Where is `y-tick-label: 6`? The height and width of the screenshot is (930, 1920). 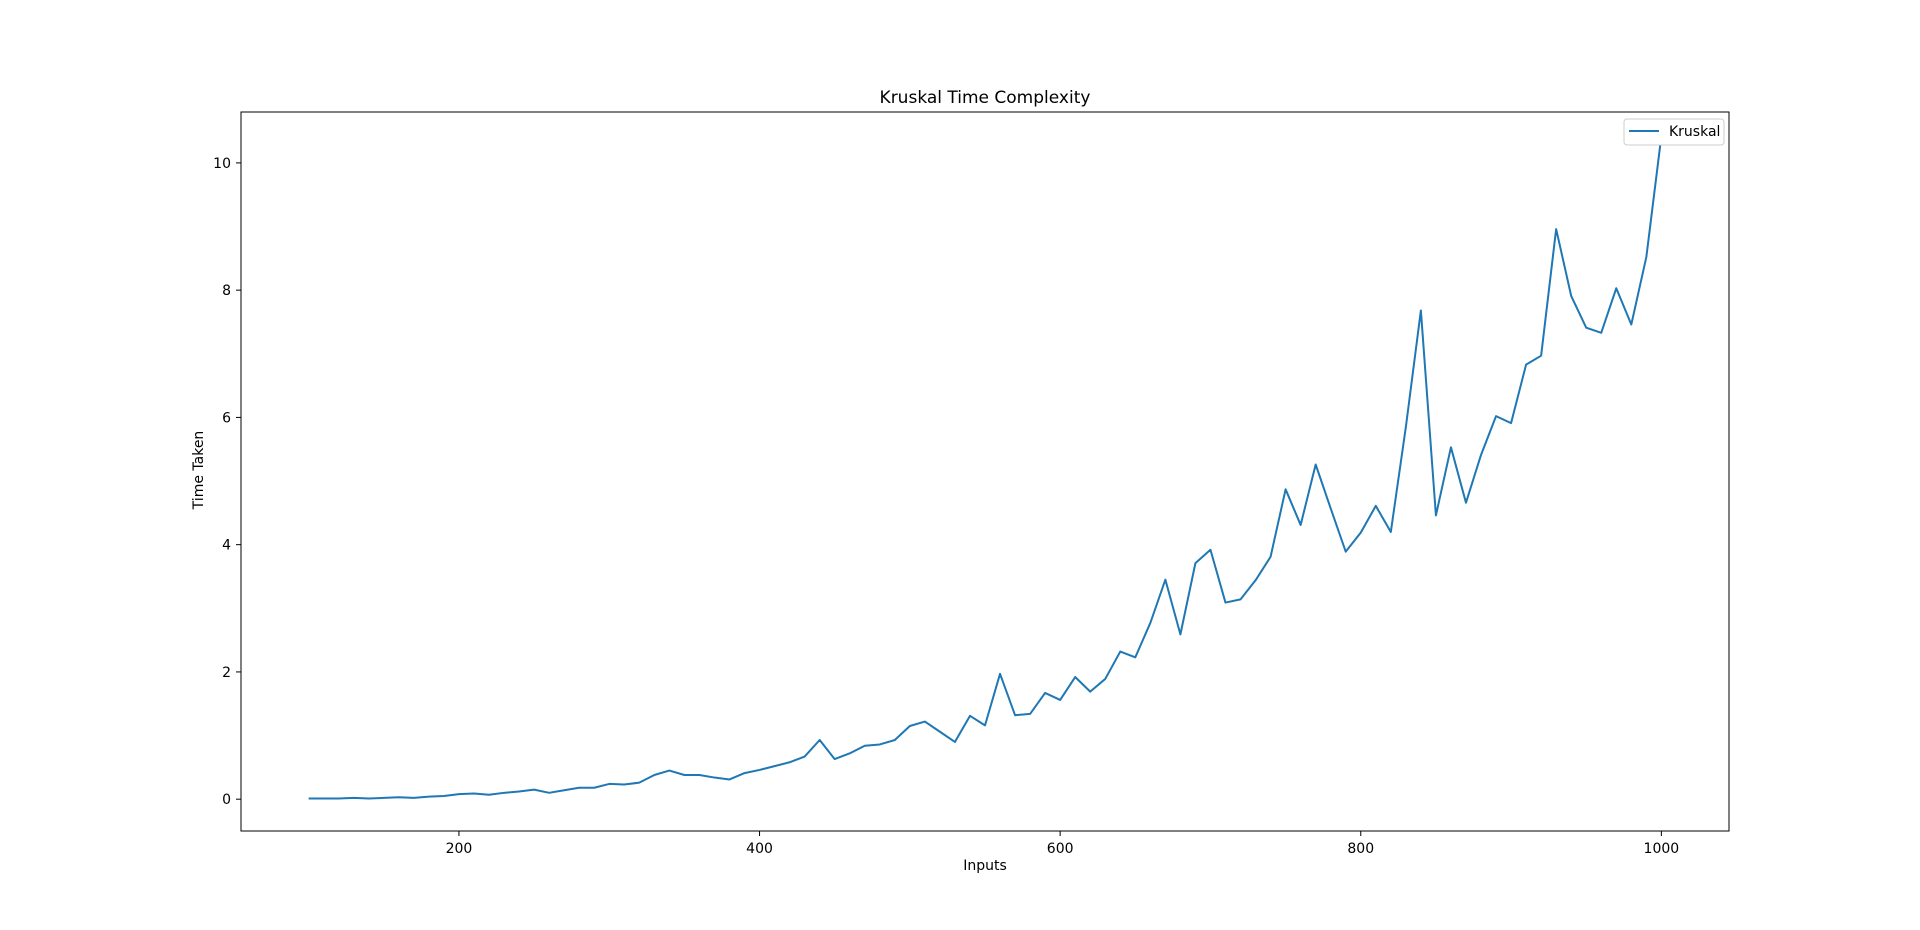
y-tick-label: 6 is located at coordinates (226, 418).